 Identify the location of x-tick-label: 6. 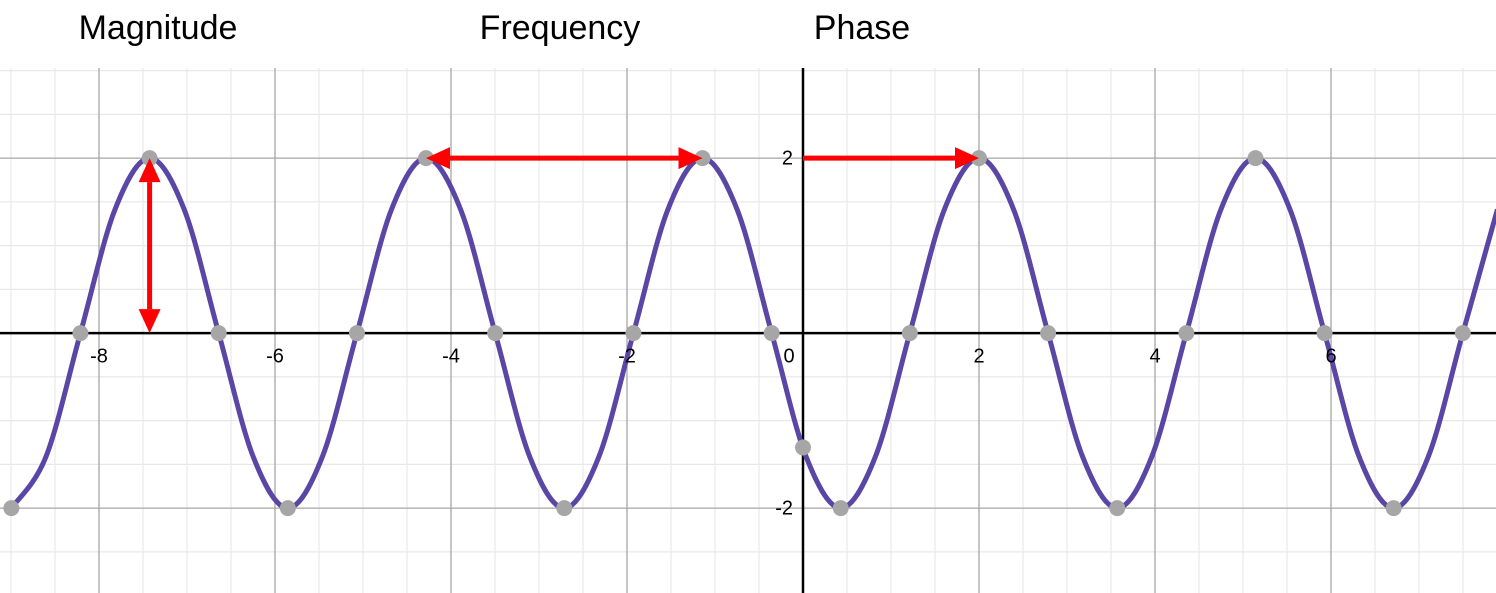
(1330, 356).